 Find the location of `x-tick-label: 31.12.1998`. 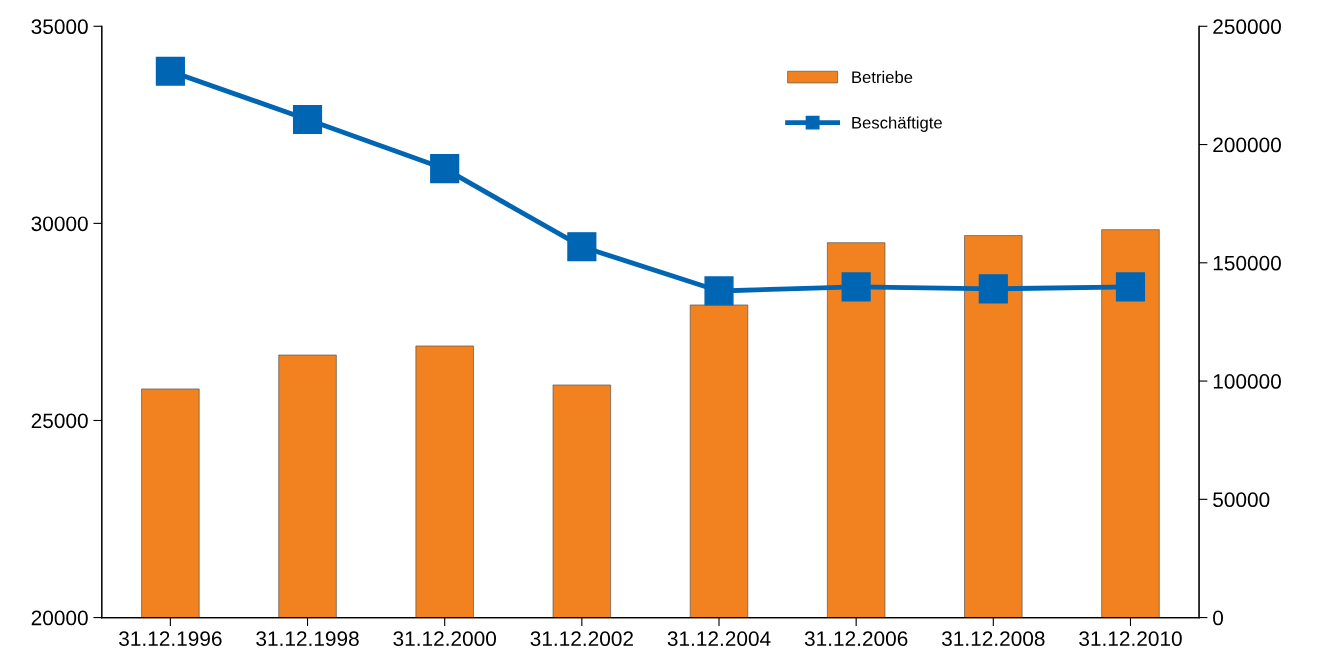

x-tick-label: 31.12.1998 is located at coordinates (307, 639).